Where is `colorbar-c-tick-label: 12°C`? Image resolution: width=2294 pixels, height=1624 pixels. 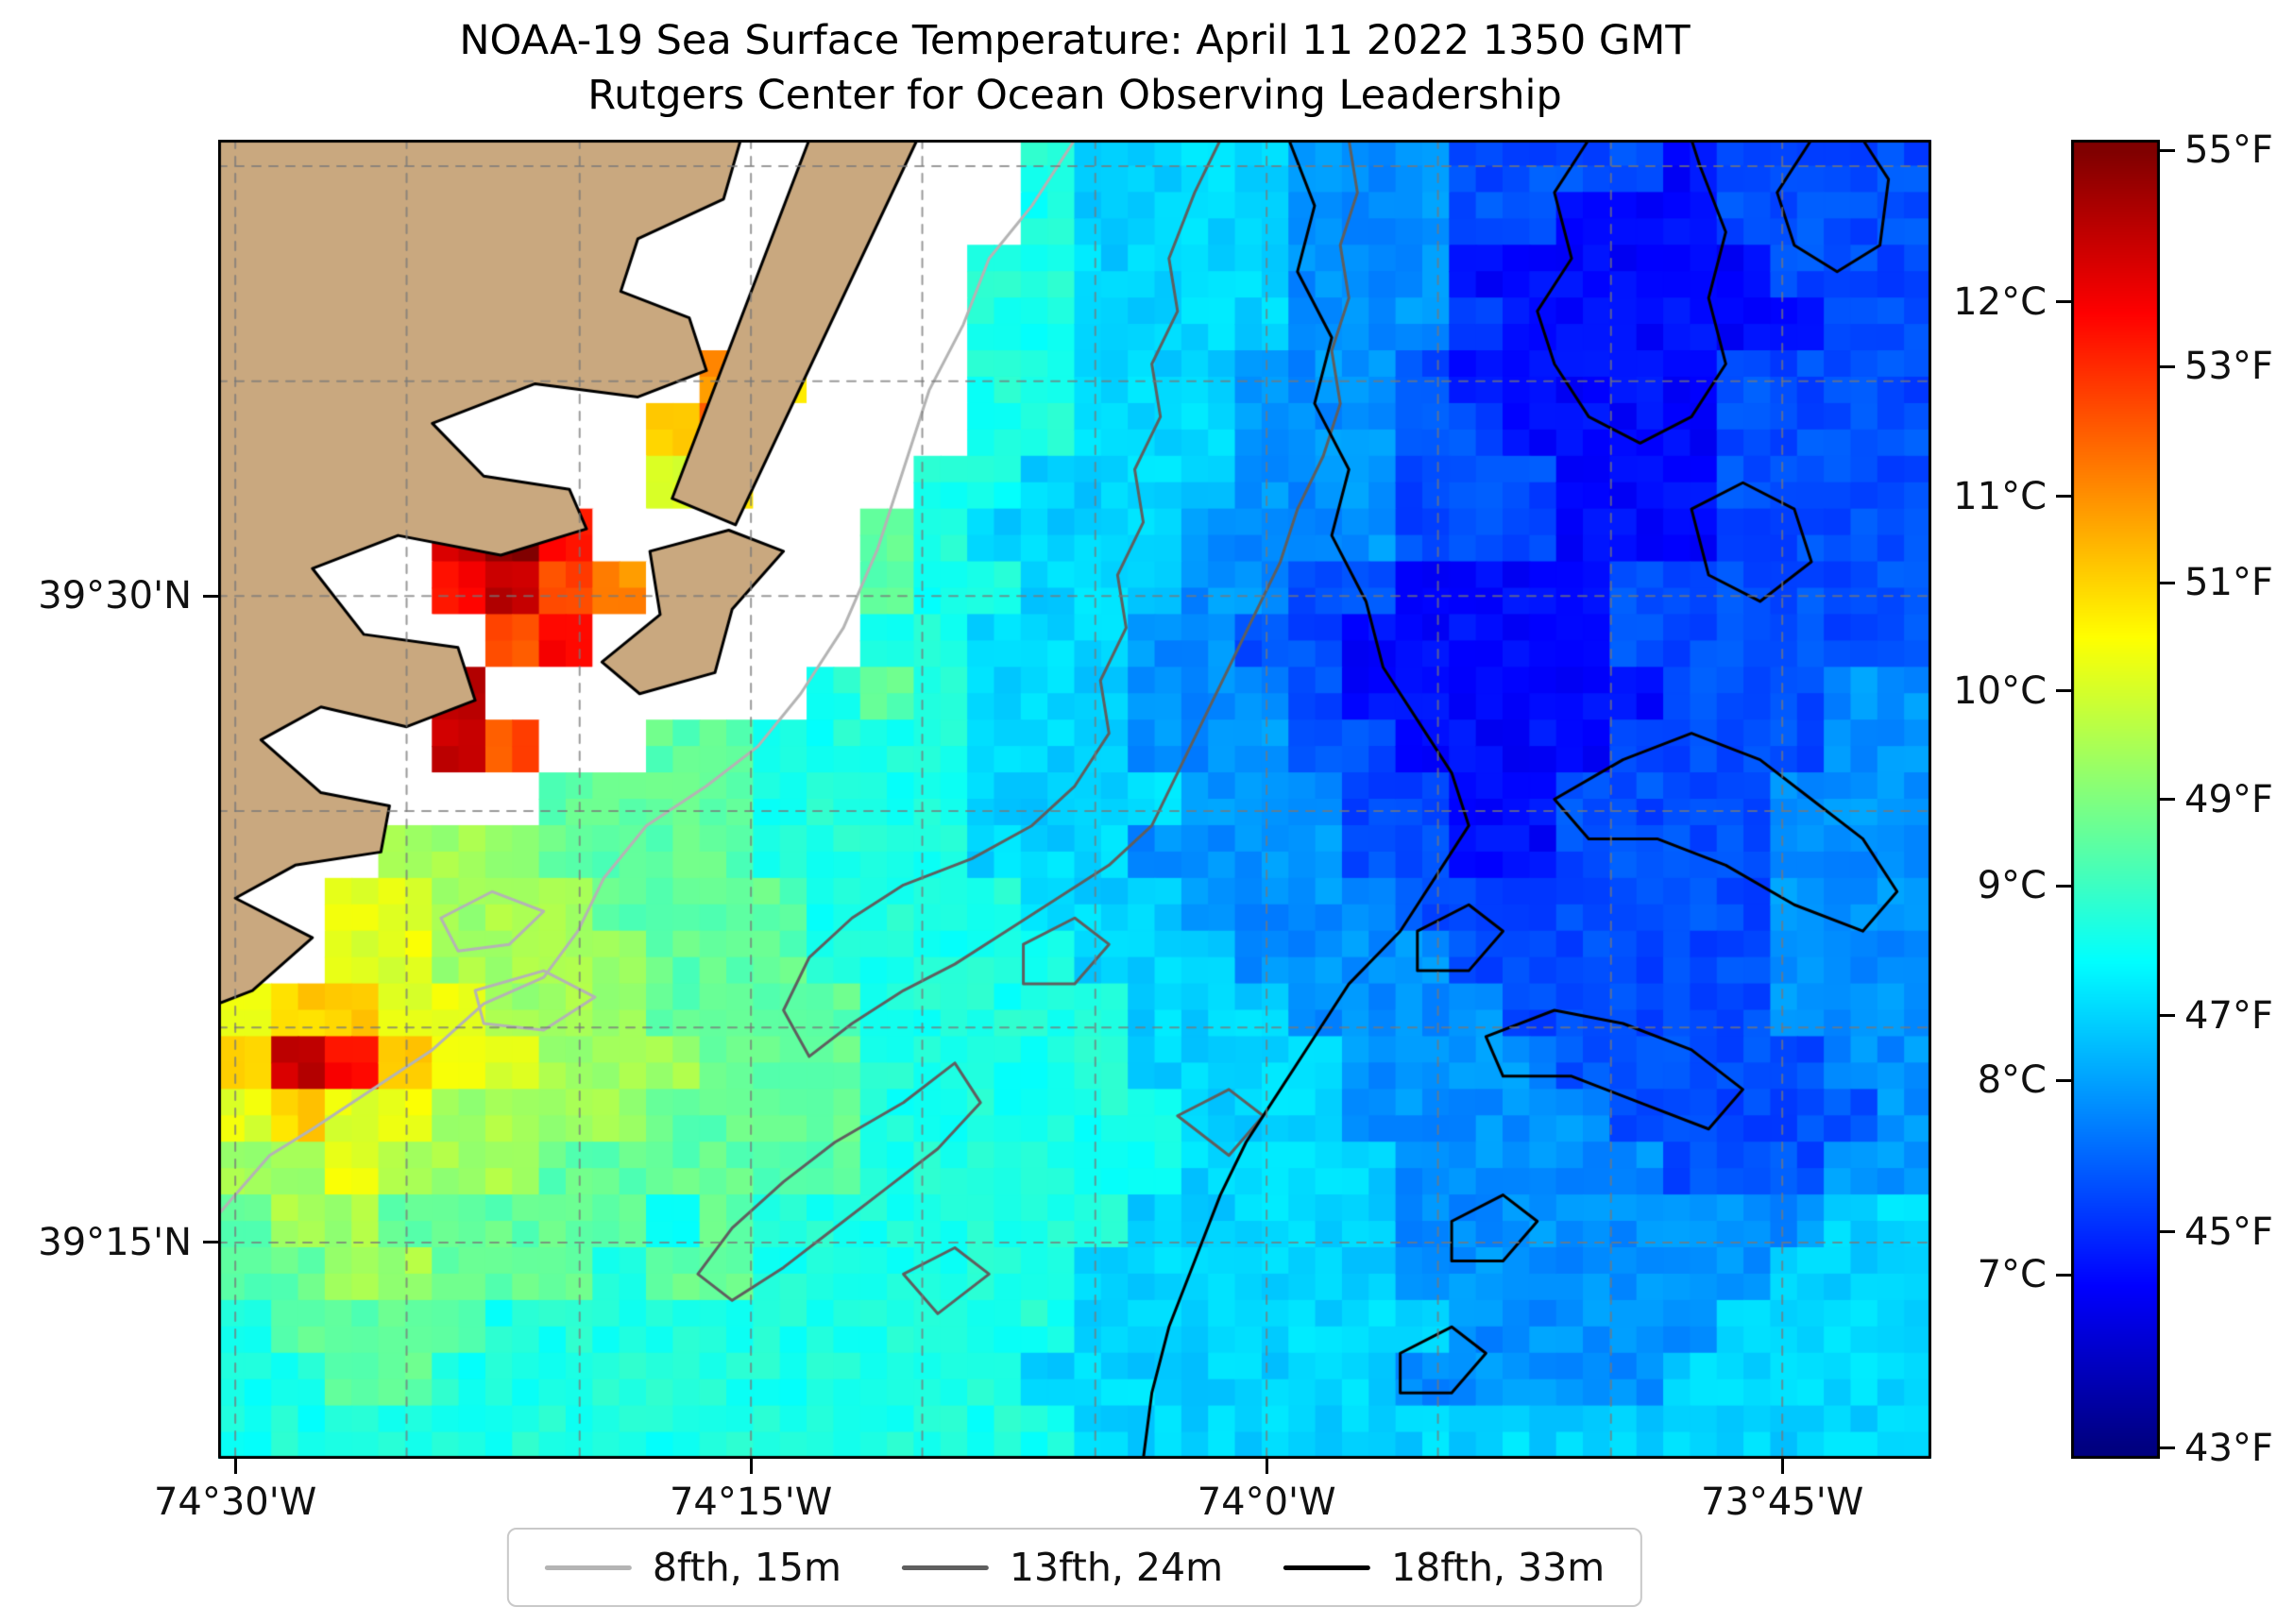
colorbar-c-tick-label: 12°C is located at coordinates (2000, 301).